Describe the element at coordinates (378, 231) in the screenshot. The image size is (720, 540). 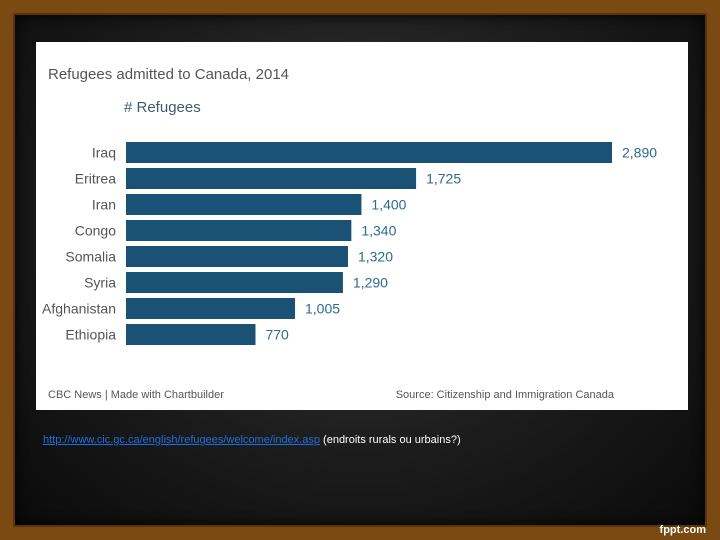
I see `value-label: 1,340` at that location.